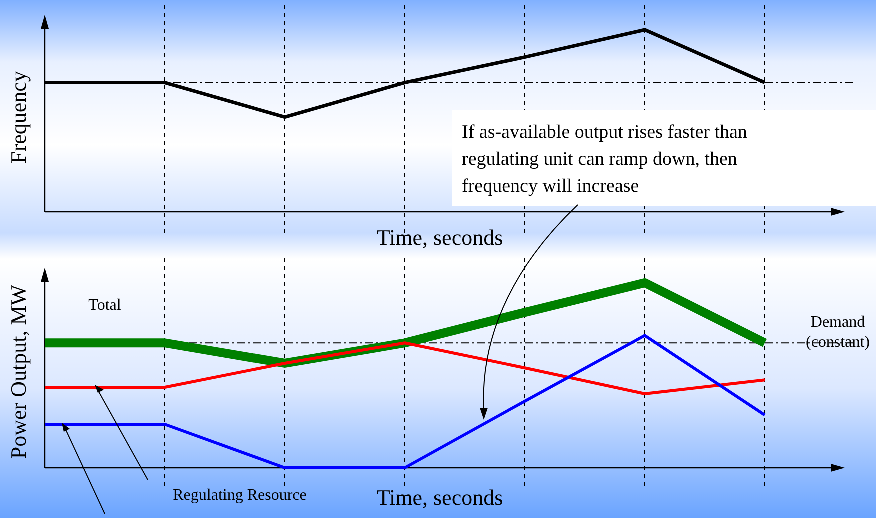 The height and width of the screenshot is (518, 876). Describe the element at coordinates (18, 117) in the screenshot. I see `y-axis-title: Frequency` at that location.